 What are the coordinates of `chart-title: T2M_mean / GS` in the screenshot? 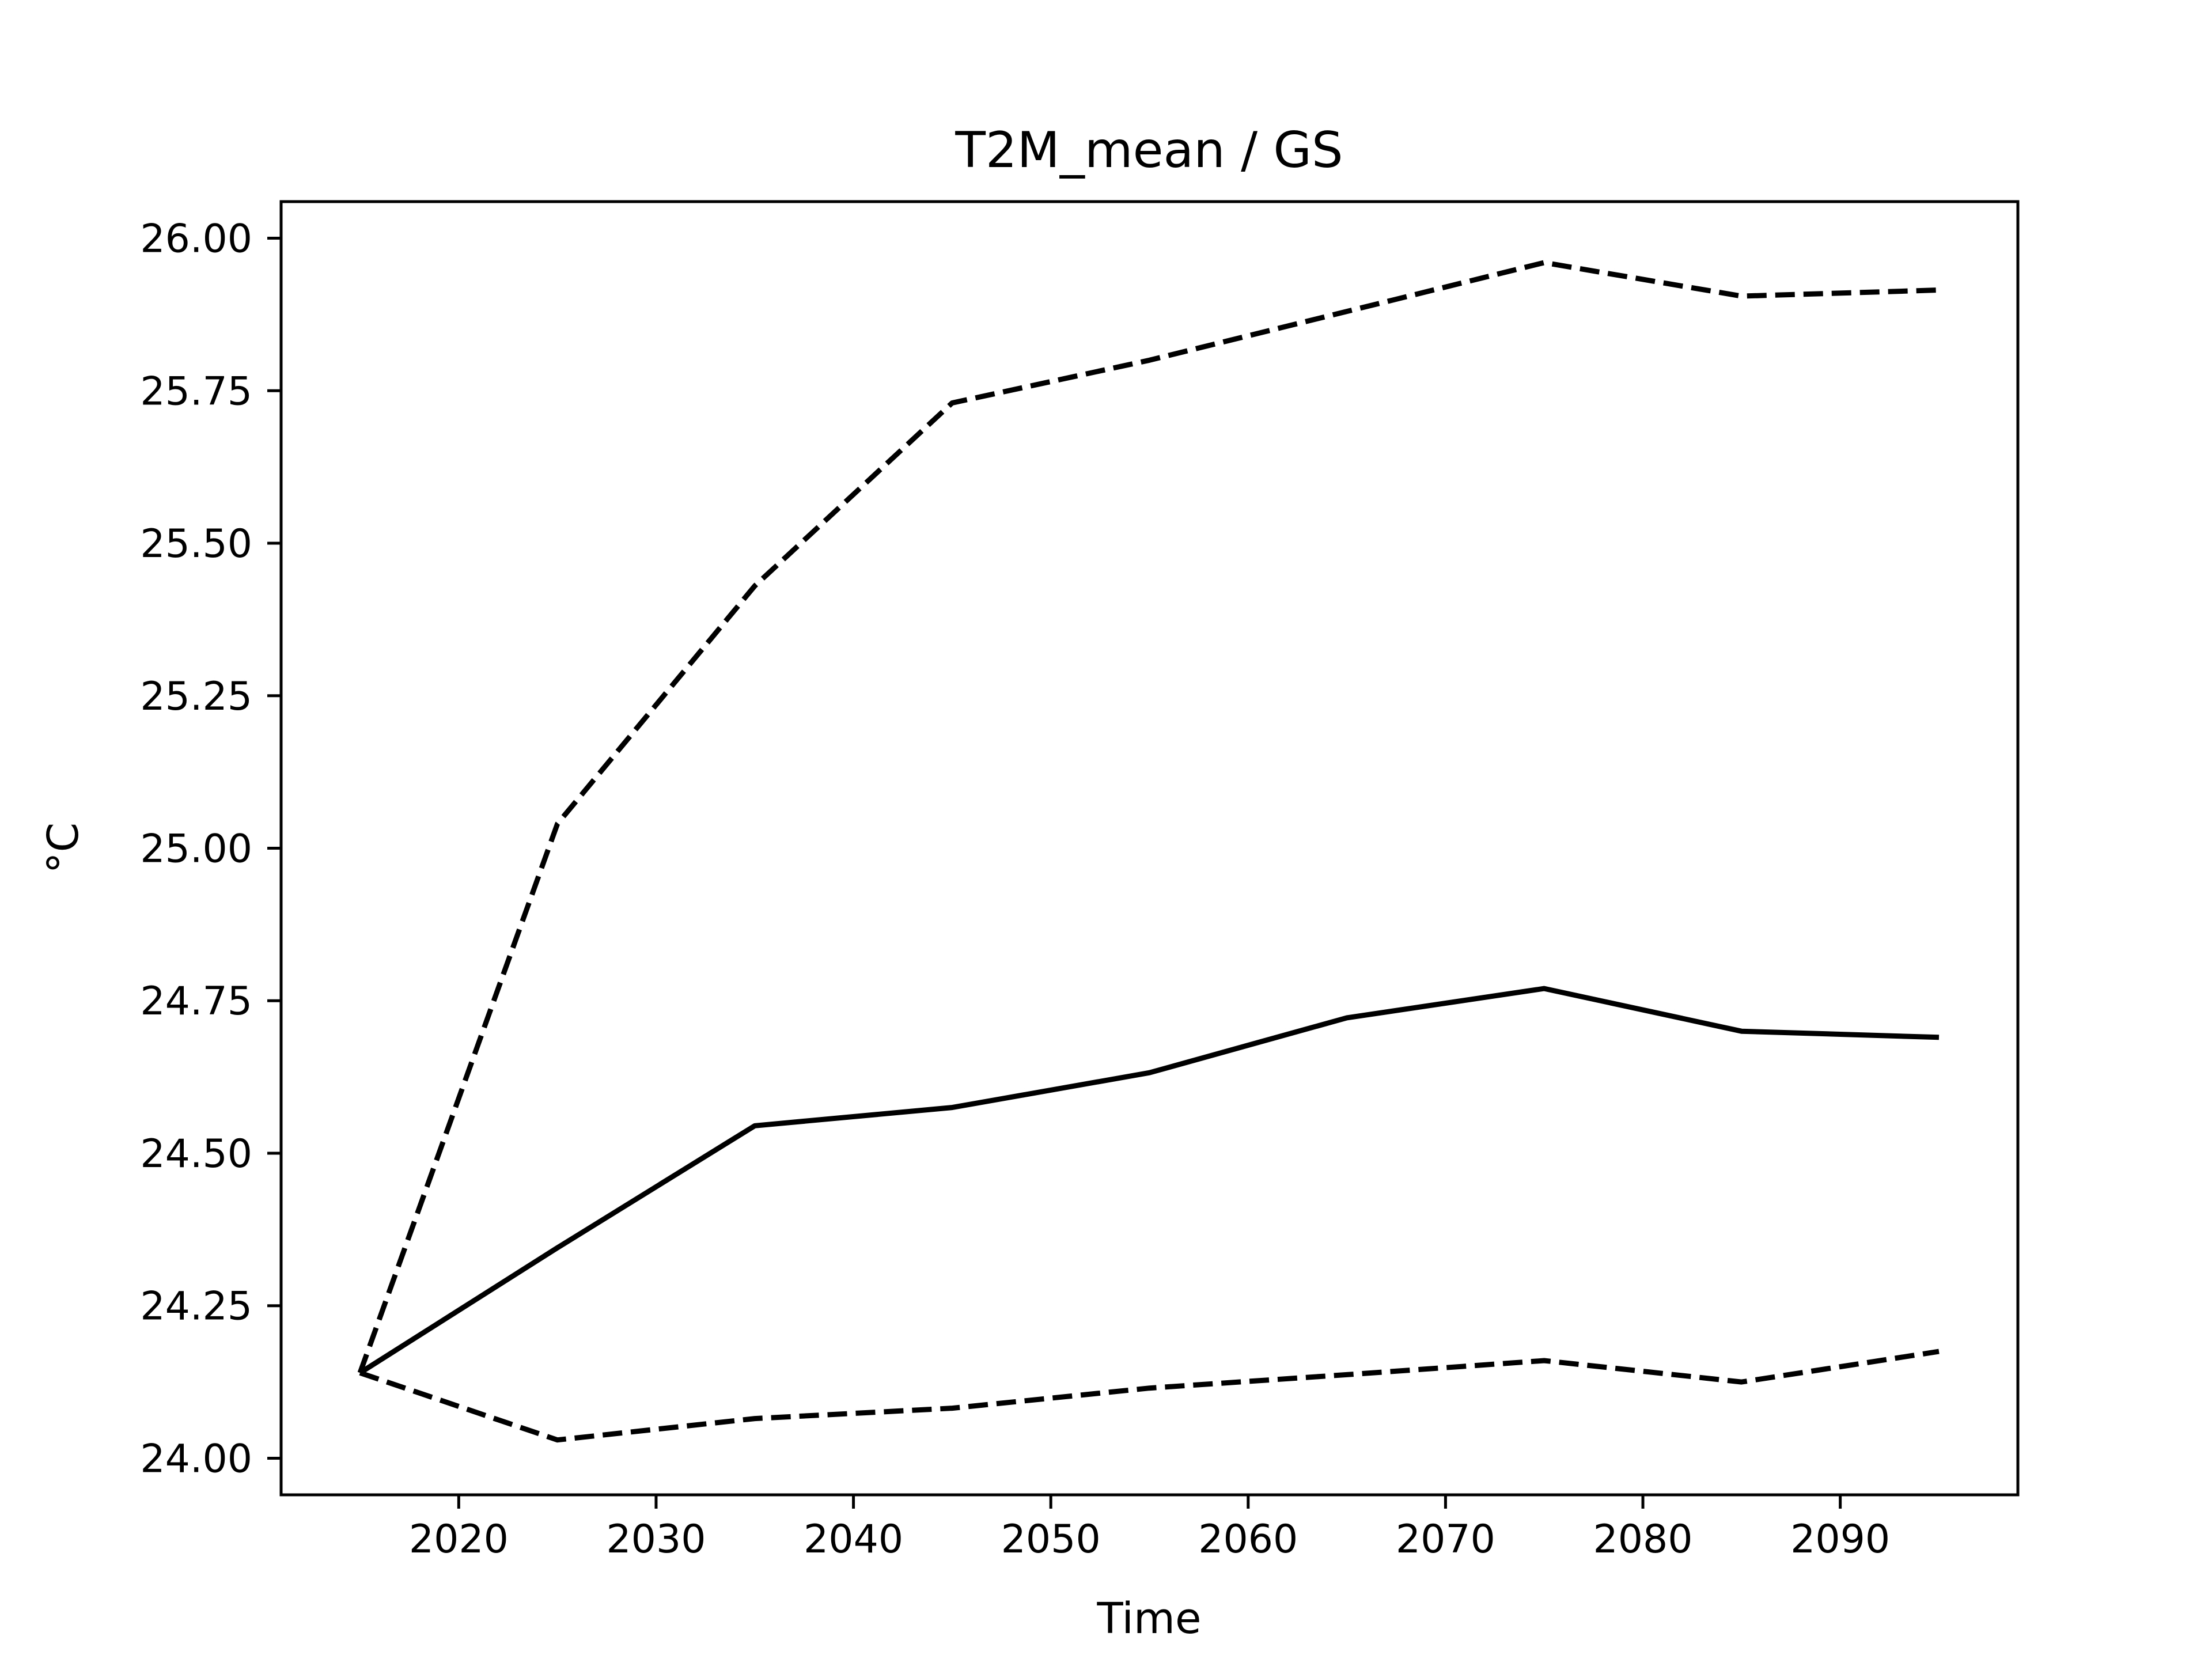 It's located at (1149, 150).